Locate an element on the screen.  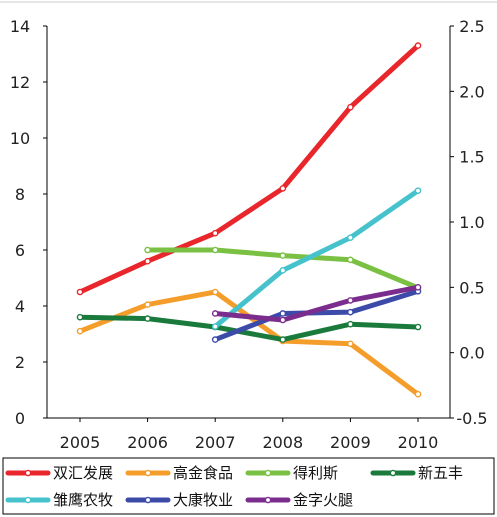
legend-label: 金字火腿 is located at coordinates (323, 500).